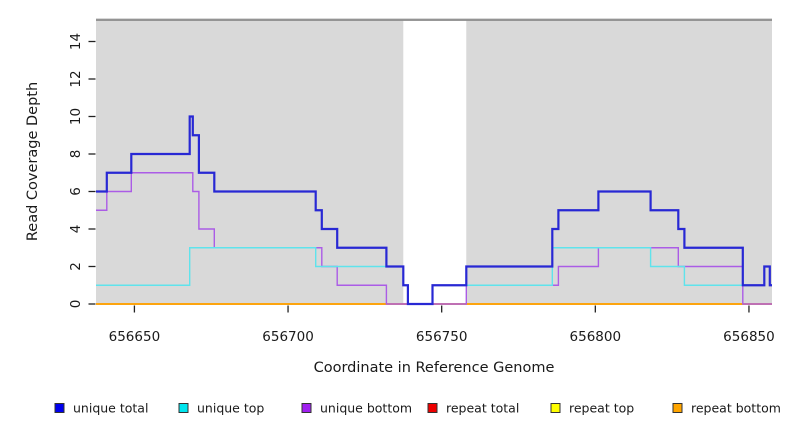 This screenshot has width=792, height=432. Describe the element at coordinates (677, 408) in the screenshot. I see `legend-swatch-repeat-bottom` at that location.